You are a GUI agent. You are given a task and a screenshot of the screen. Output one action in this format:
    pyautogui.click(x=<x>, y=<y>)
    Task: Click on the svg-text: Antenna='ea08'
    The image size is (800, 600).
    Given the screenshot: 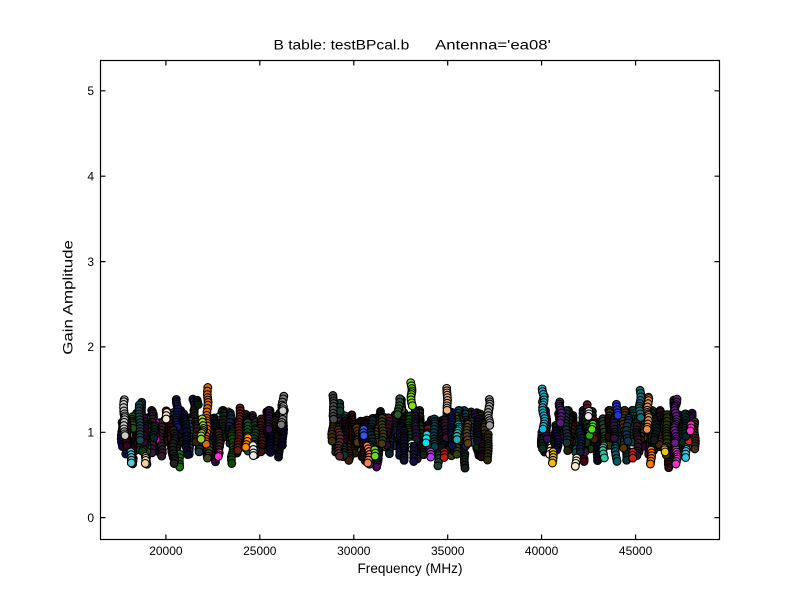 What is the action you would take?
    pyautogui.click(x=493, y=45)
    